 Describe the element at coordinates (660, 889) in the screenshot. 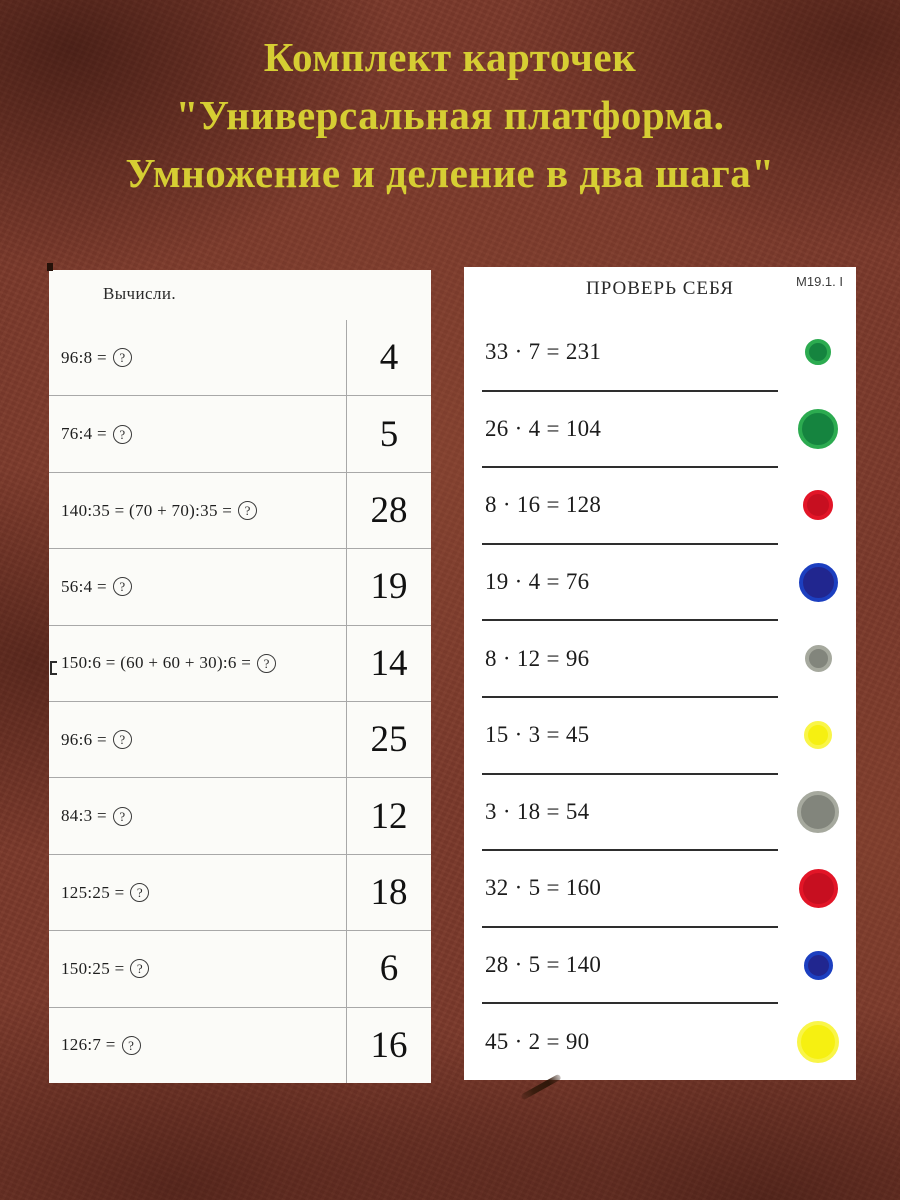

I see `check-row: 32 · 5 = 160` at that location.